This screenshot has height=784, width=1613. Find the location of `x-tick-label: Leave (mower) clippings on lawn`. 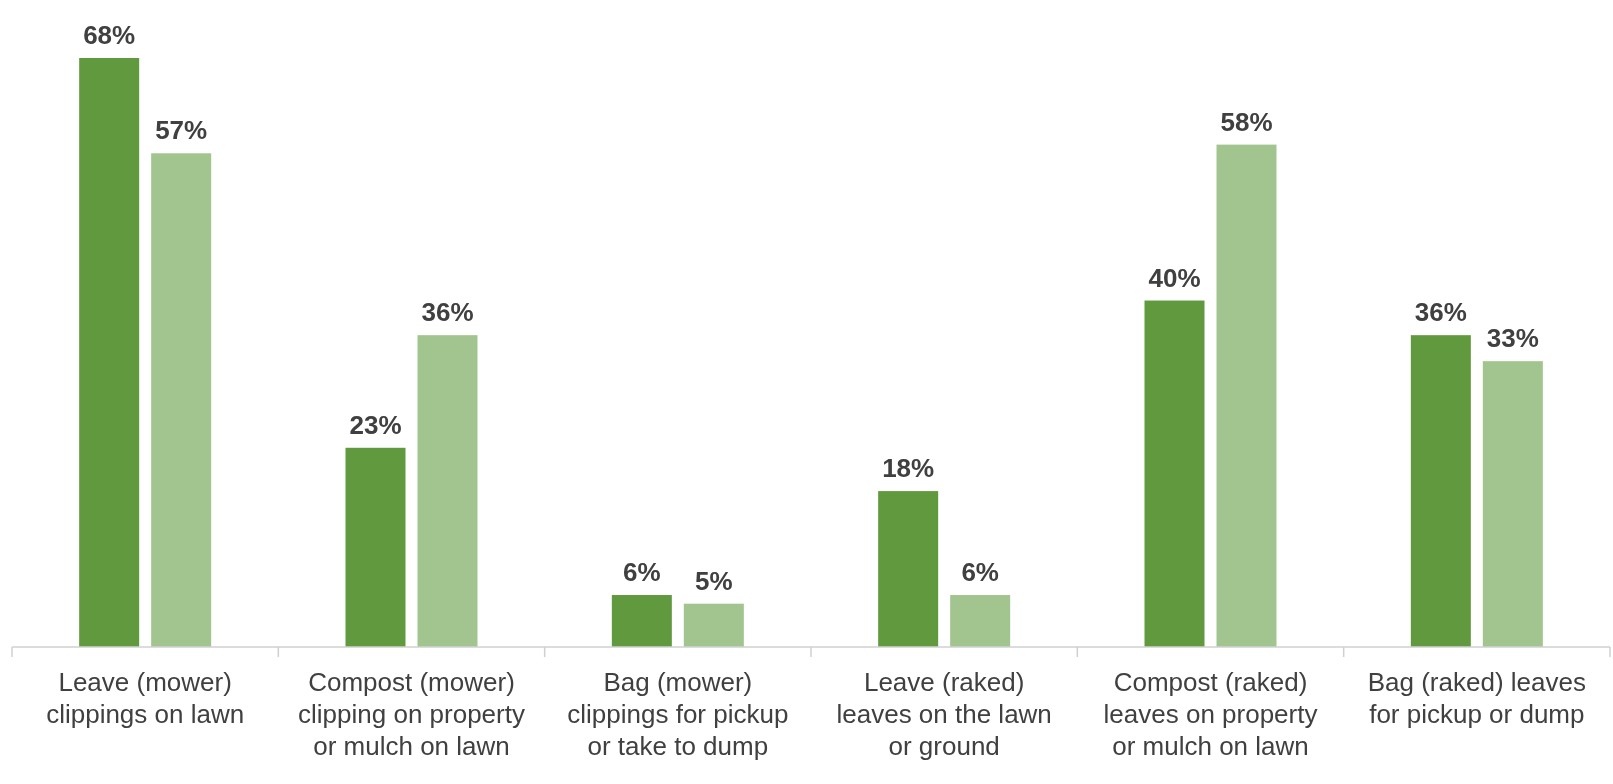

x-tick-label: Leave (mower) clippings on lawn is located at coordinates (145, 698).